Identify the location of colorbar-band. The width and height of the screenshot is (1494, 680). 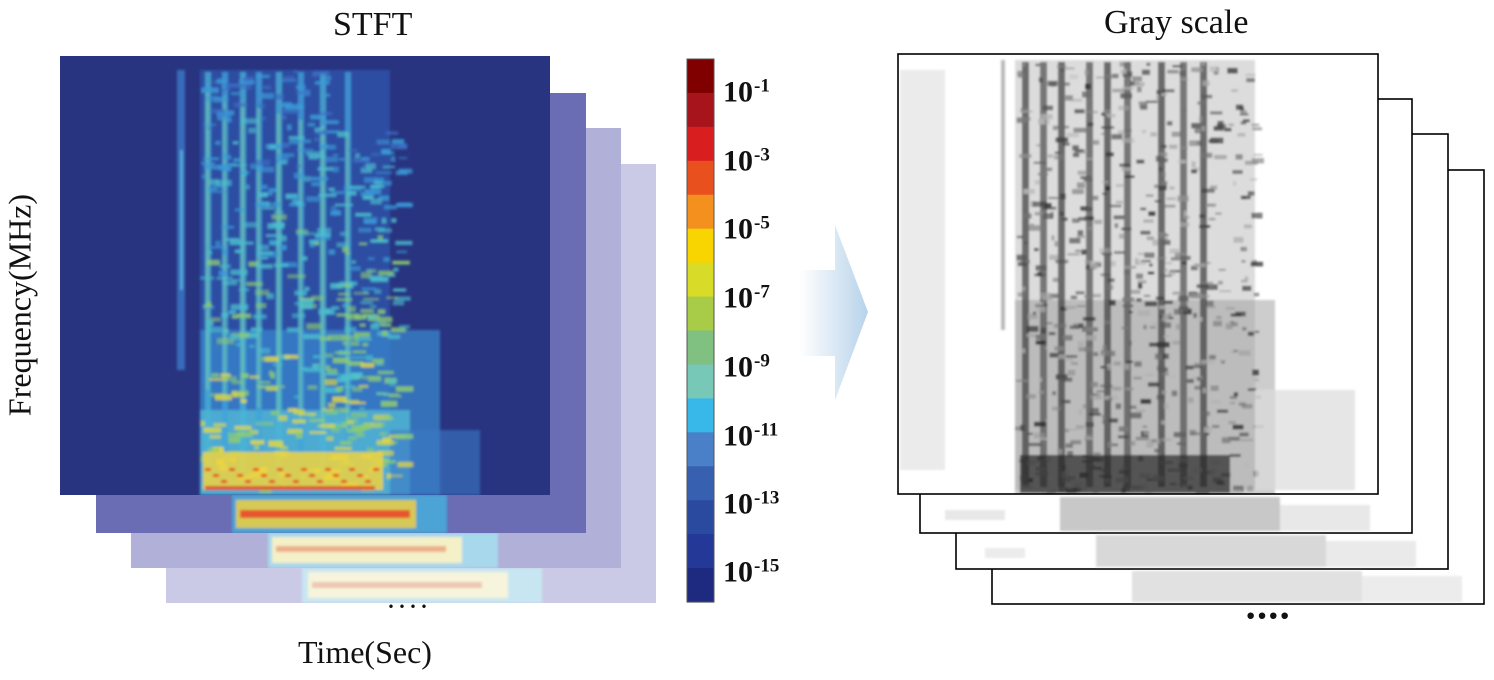
(700, 246).